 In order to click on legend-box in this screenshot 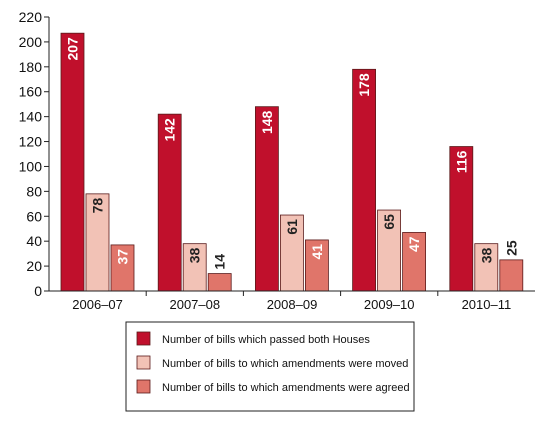, I will do `click(270, 366)`.